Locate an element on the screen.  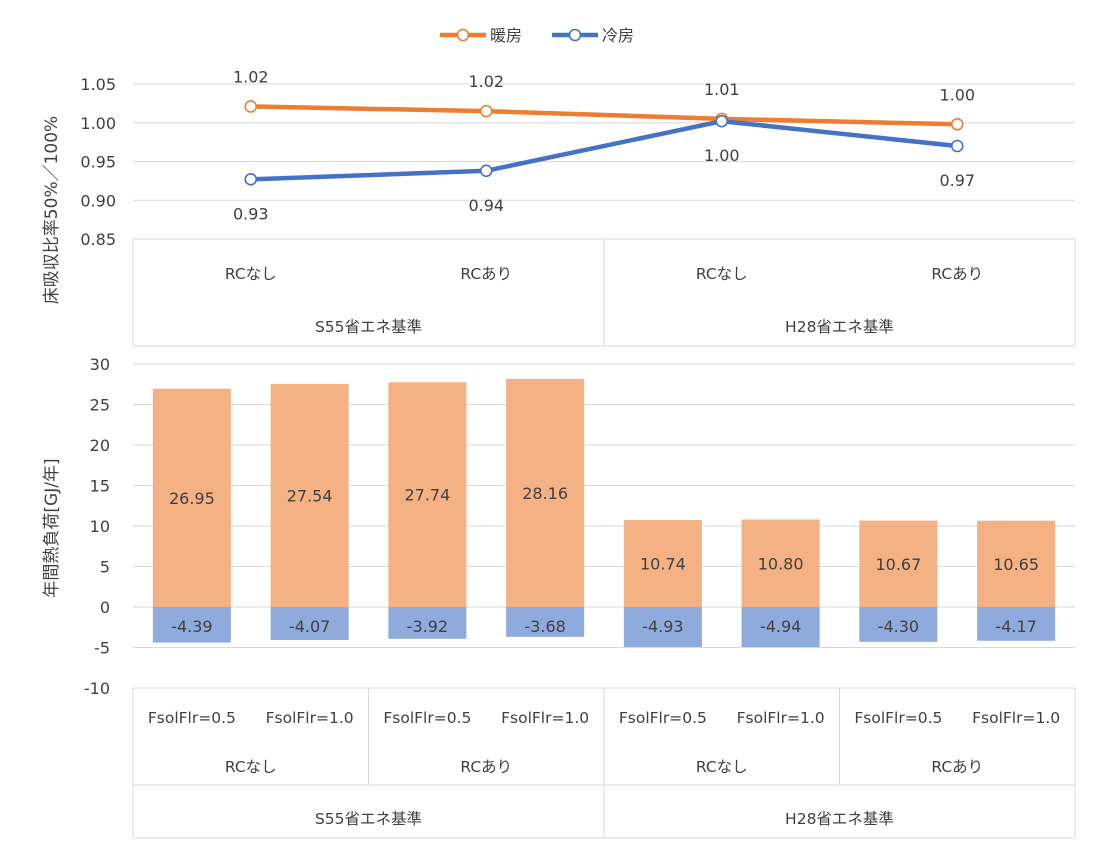
data-label: 0.97 is located at coordinates (957, 180).